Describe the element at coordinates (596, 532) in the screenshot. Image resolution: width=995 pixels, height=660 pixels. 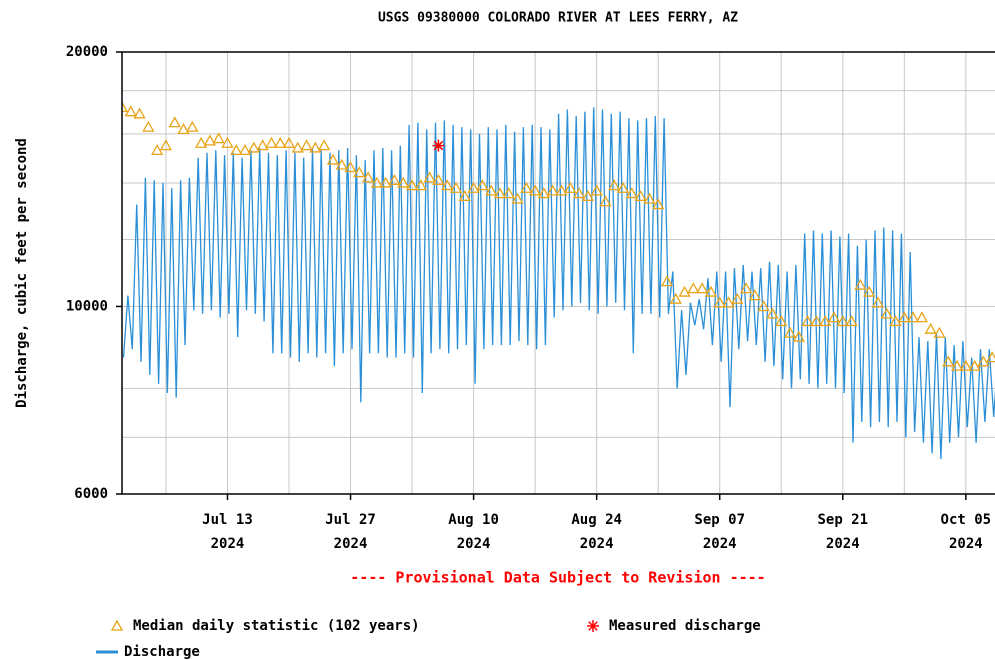
I see `x-tick-label: Aug 24 2024` at that location.